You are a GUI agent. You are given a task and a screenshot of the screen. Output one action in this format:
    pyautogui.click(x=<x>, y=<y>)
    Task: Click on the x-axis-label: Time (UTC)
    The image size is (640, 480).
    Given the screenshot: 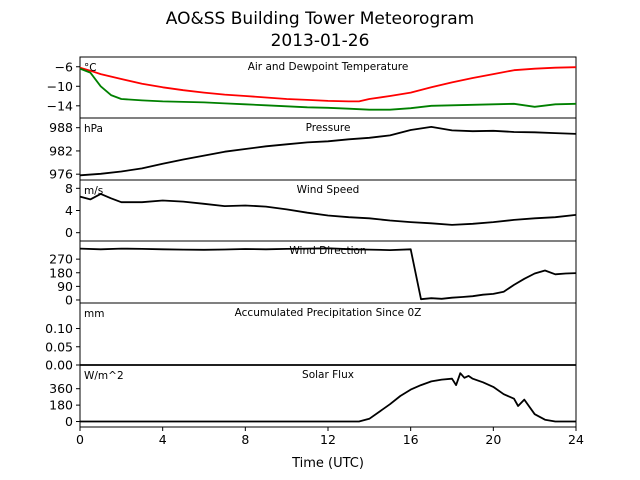 What is the action you would take?
    pyautogui.click(x=327, y=463)
    